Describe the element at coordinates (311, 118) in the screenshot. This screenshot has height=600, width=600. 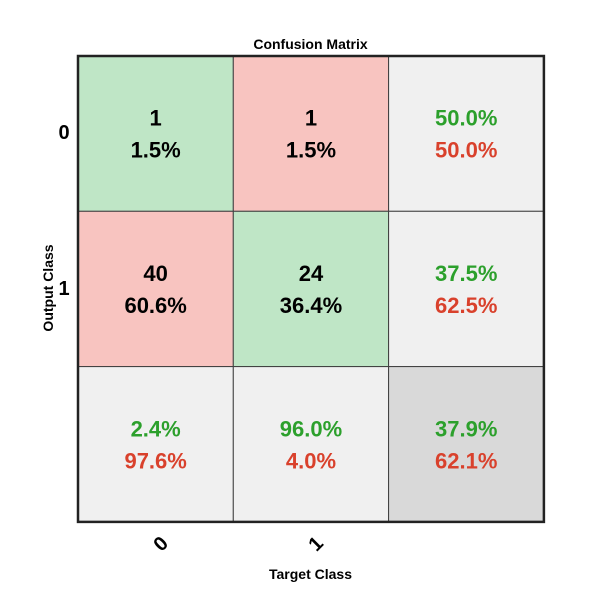
I see `cell-value-top-0-1: 1` at that location.